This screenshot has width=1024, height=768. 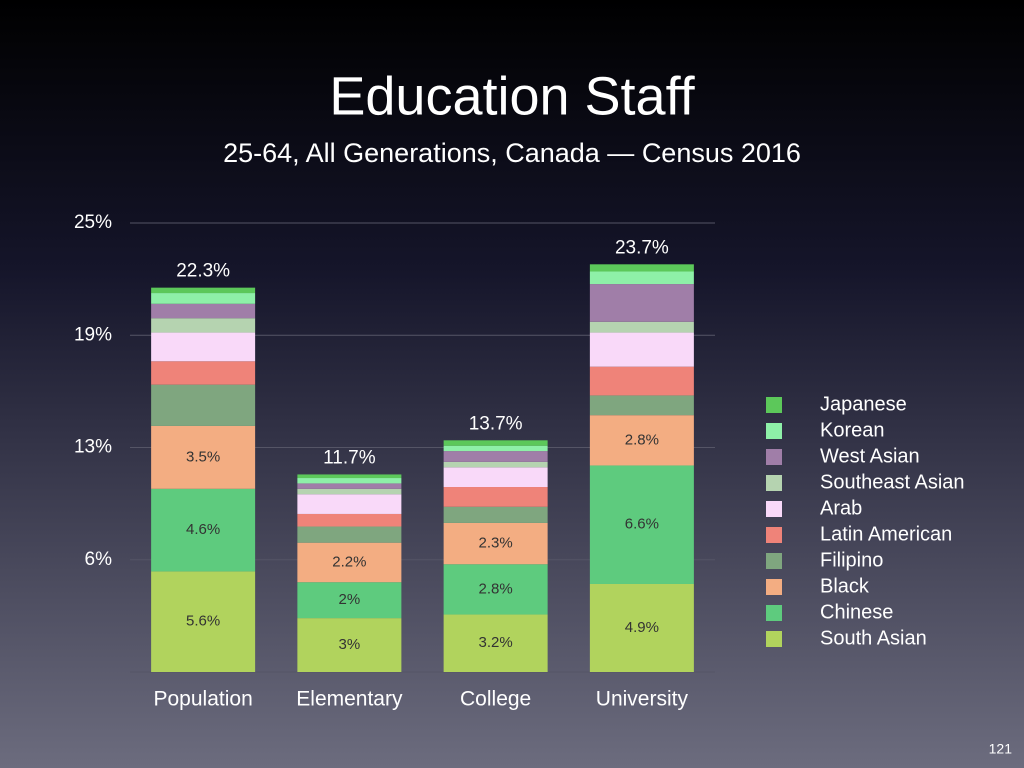 I want to click on value-label: 2.2%, so click(x=349, y=561).